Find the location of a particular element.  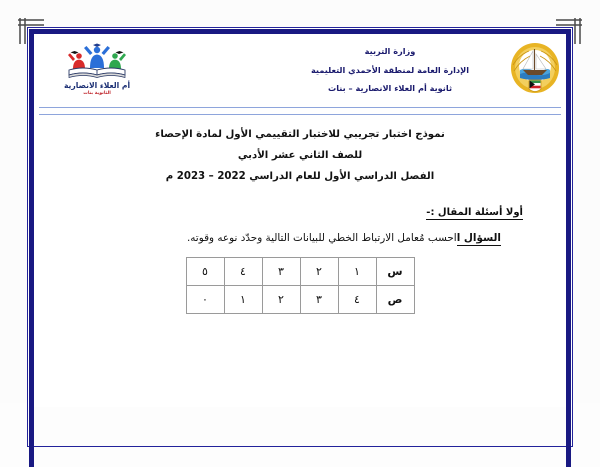

cell-y-2: ٣ is located at coordinates (319, 299).